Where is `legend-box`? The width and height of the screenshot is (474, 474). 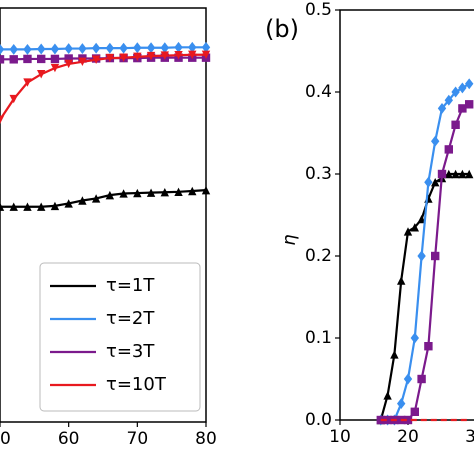 legend-box is located at coordinates (120, 337).